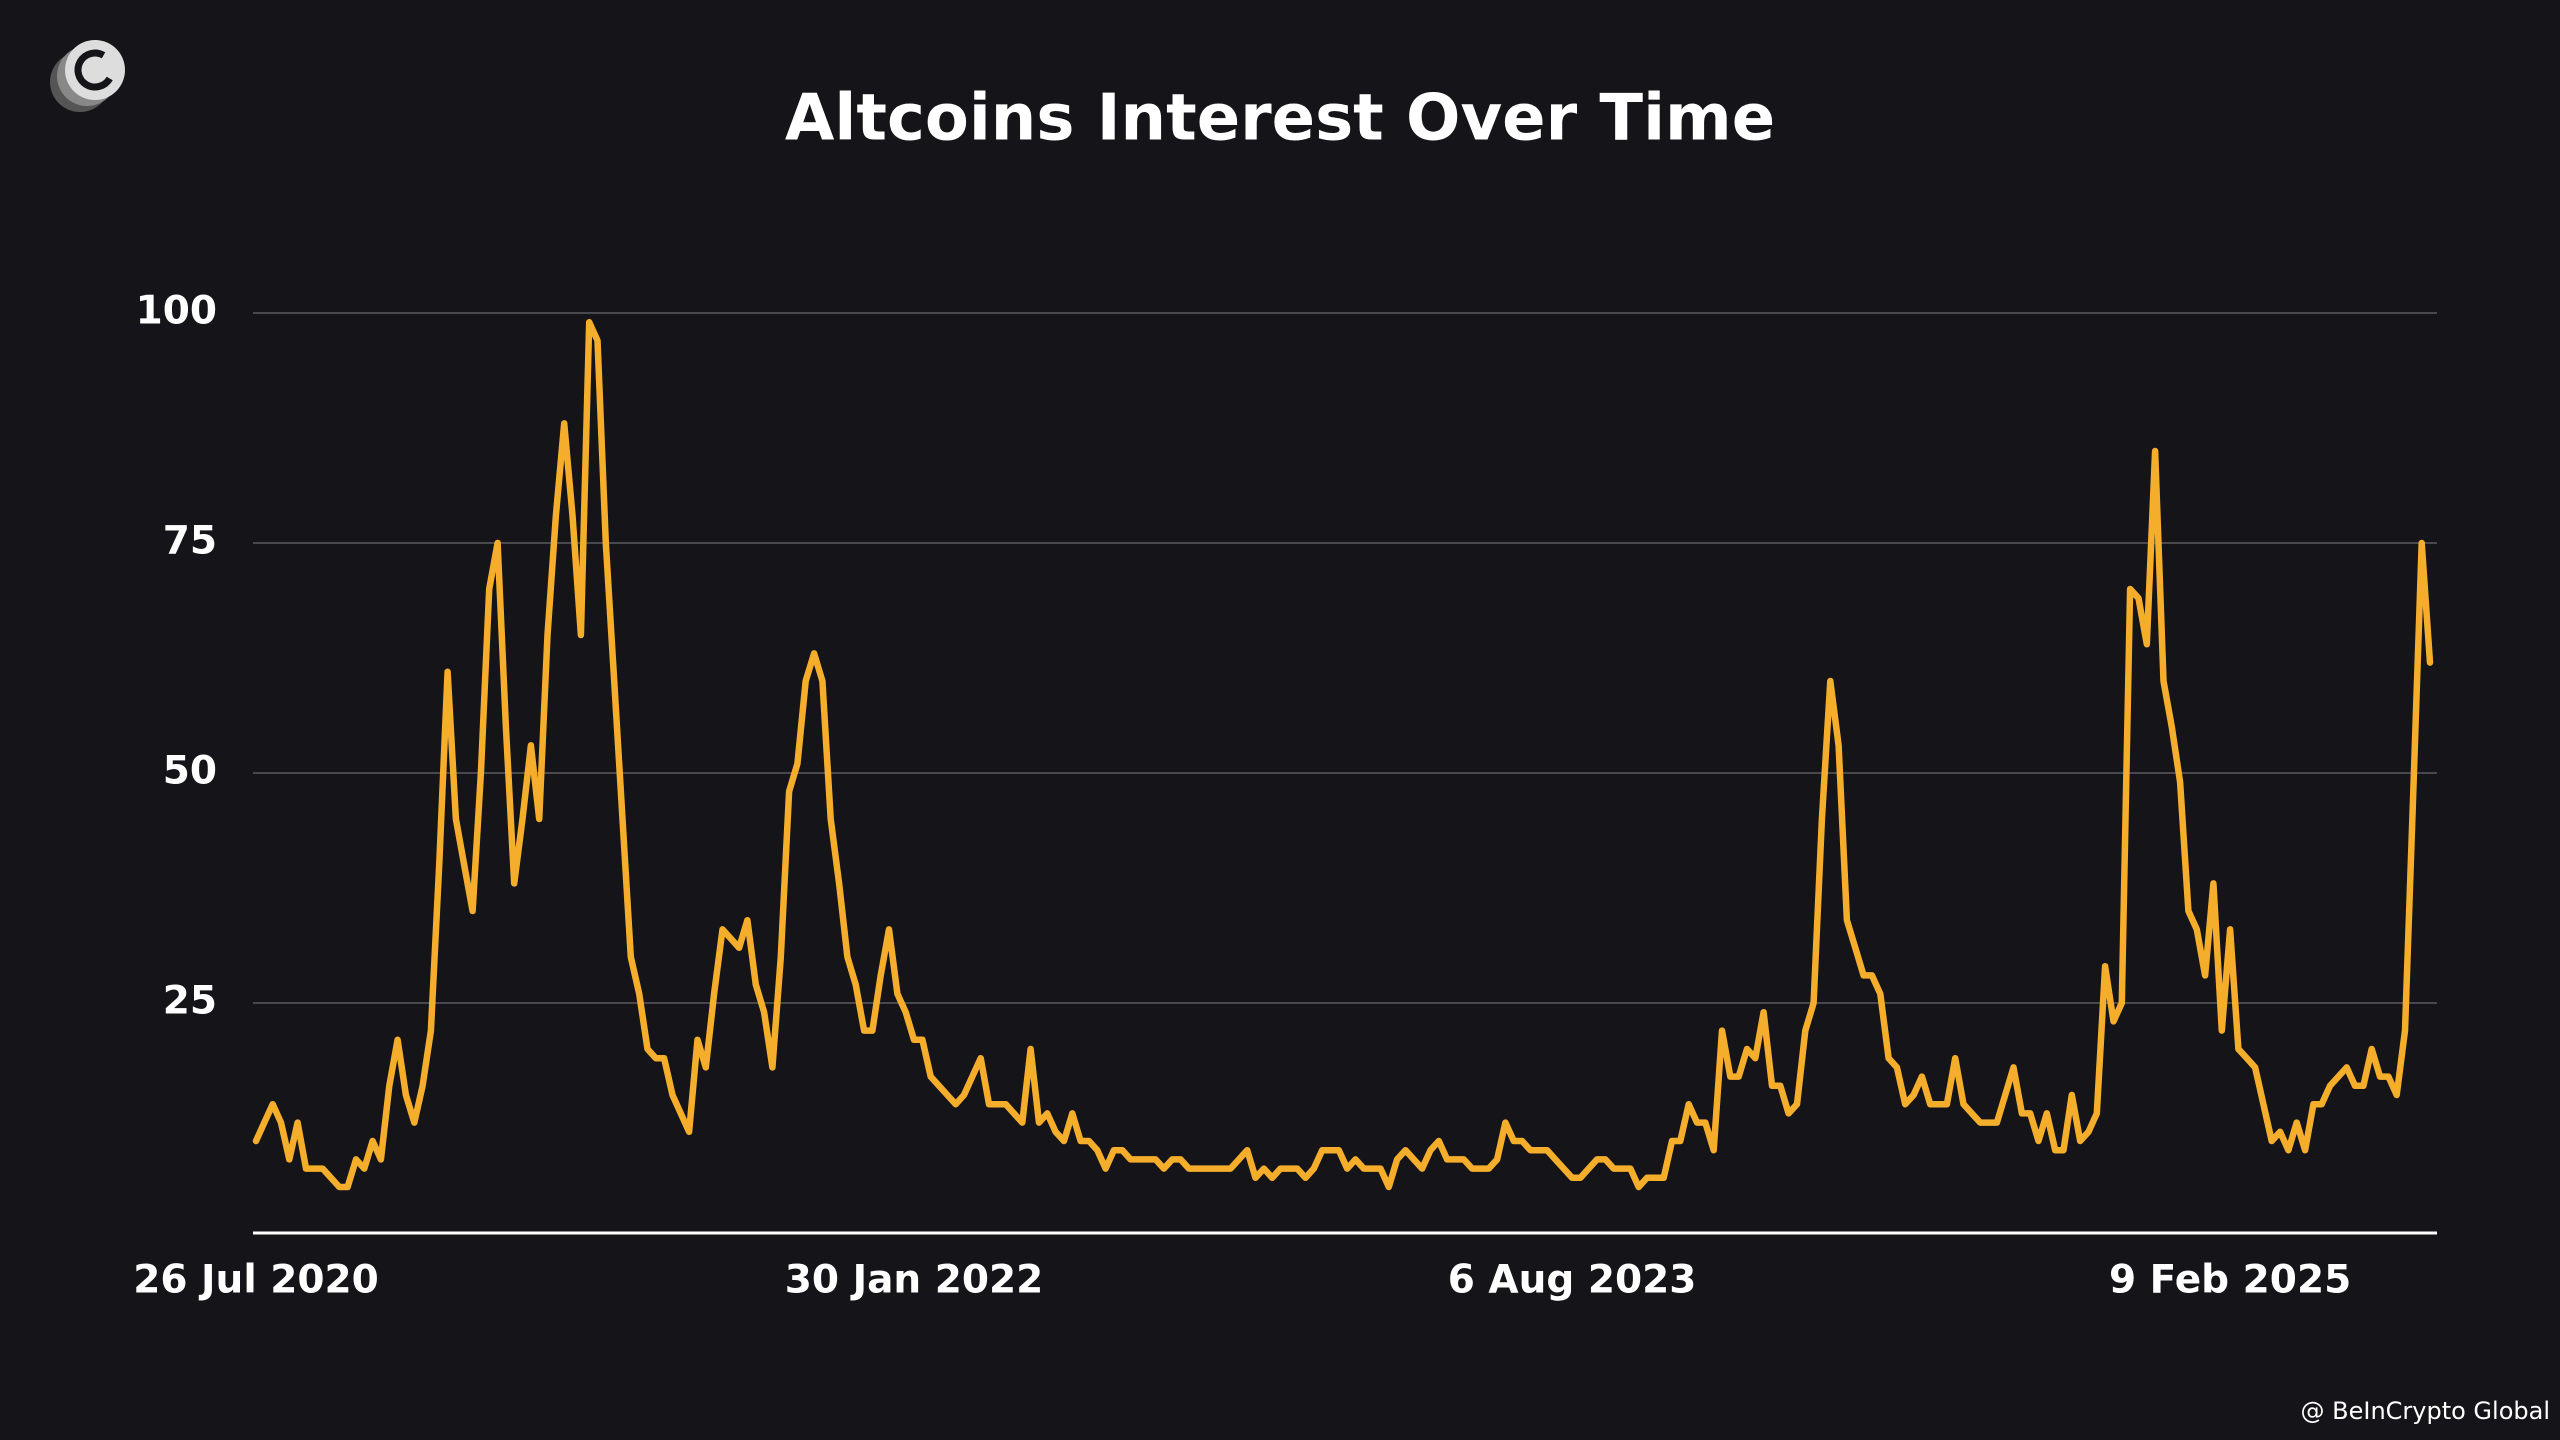 The width and height of the screenshot is (2560, 1440). I want to click on x-tick-label: 30 Jan 2022, so click(914, 1280).